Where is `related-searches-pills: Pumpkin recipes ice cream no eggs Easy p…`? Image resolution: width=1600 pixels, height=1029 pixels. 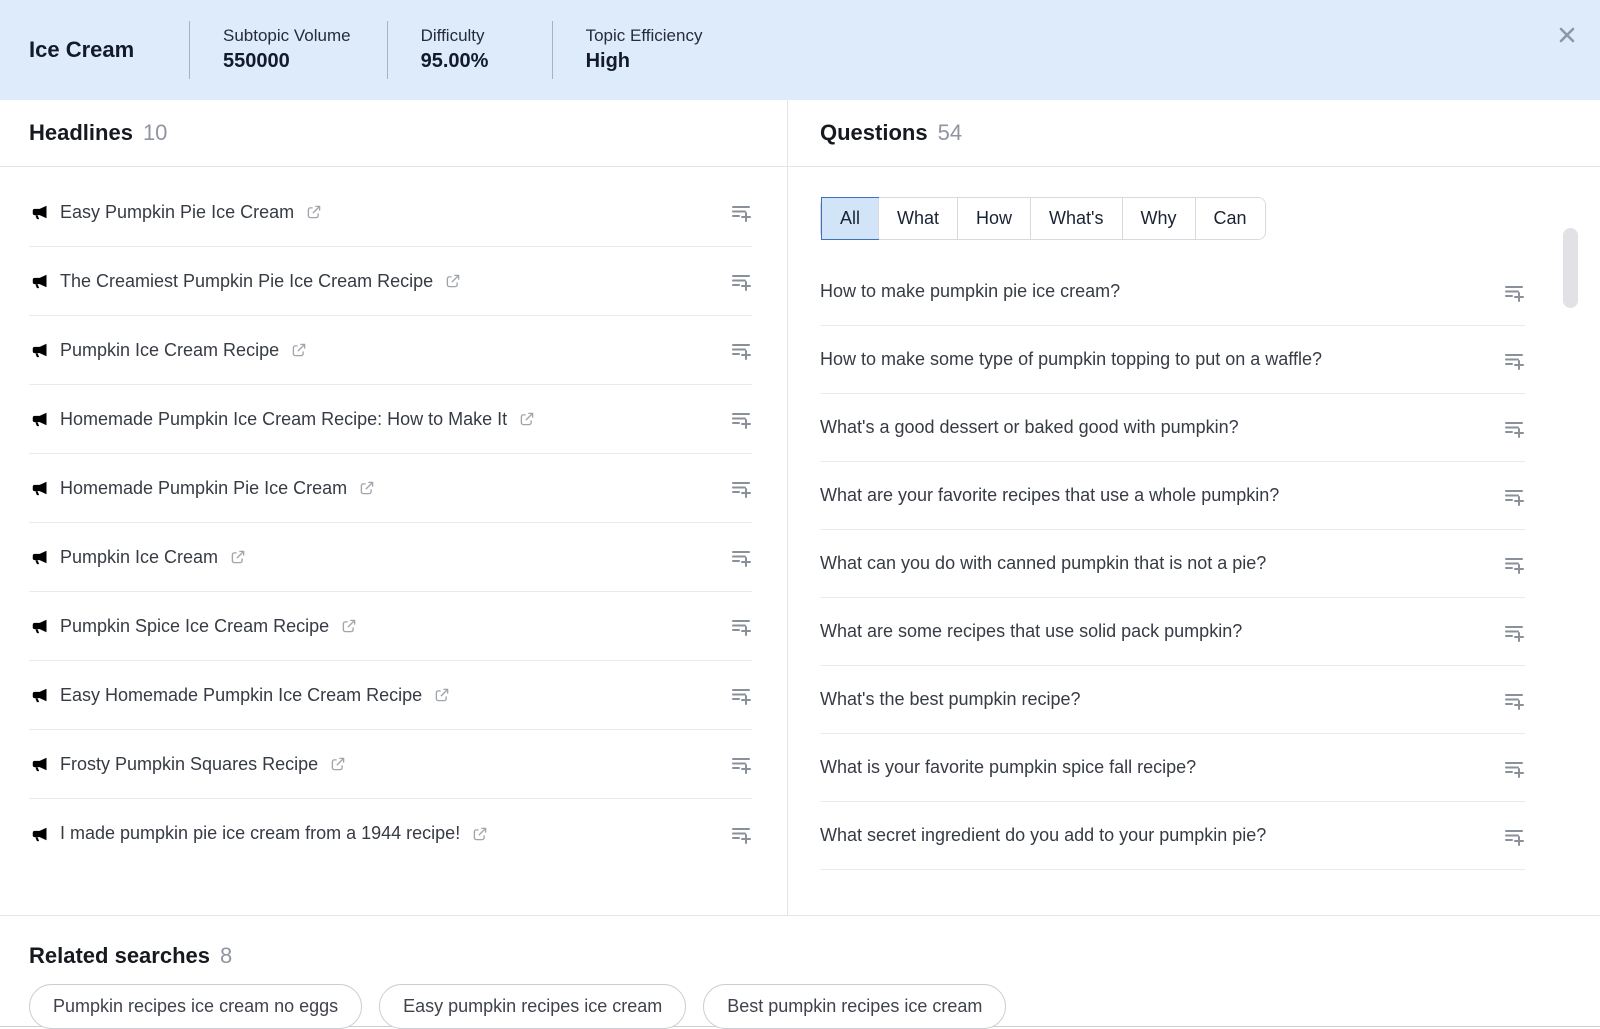
related-searches-pills: Pumpkin recipes ice cream no eggs Easy p… is located at coordinates (814, 1006).